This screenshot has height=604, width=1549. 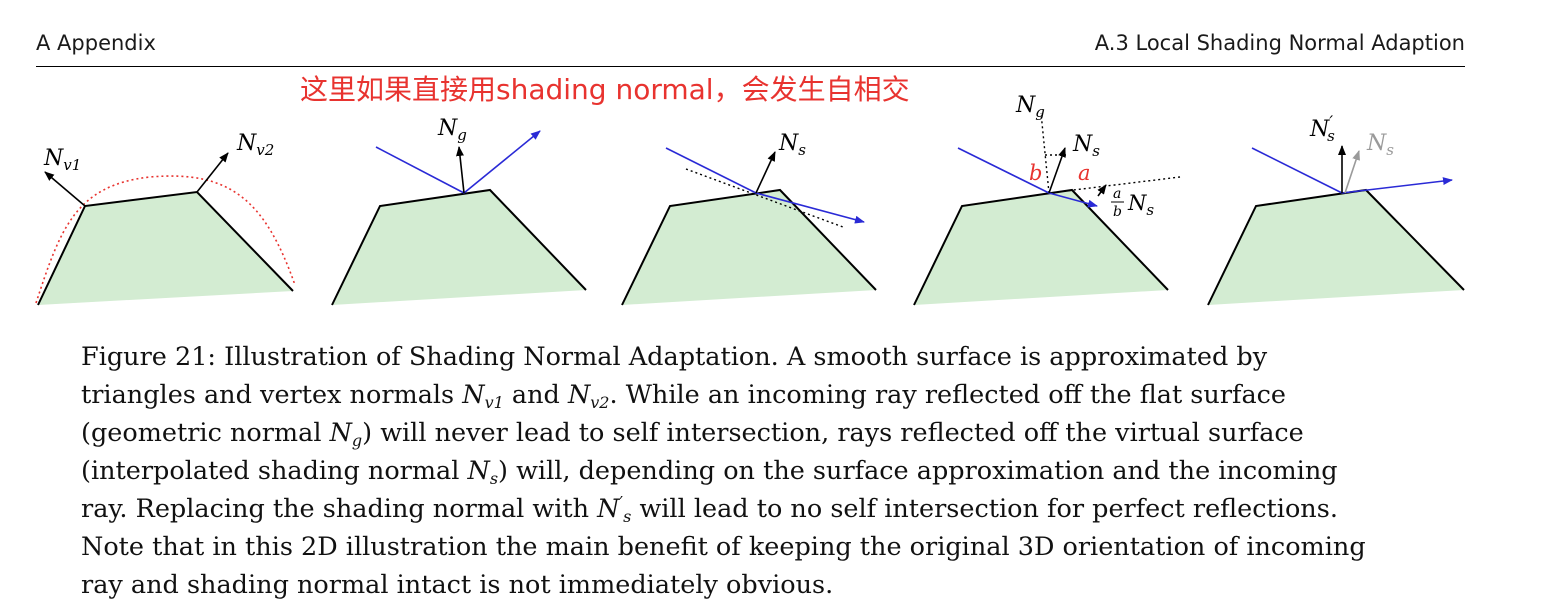 I want to click on panel-adapted-construction: Ng Ns b a a b Ns, so click(x=1047, y=199).